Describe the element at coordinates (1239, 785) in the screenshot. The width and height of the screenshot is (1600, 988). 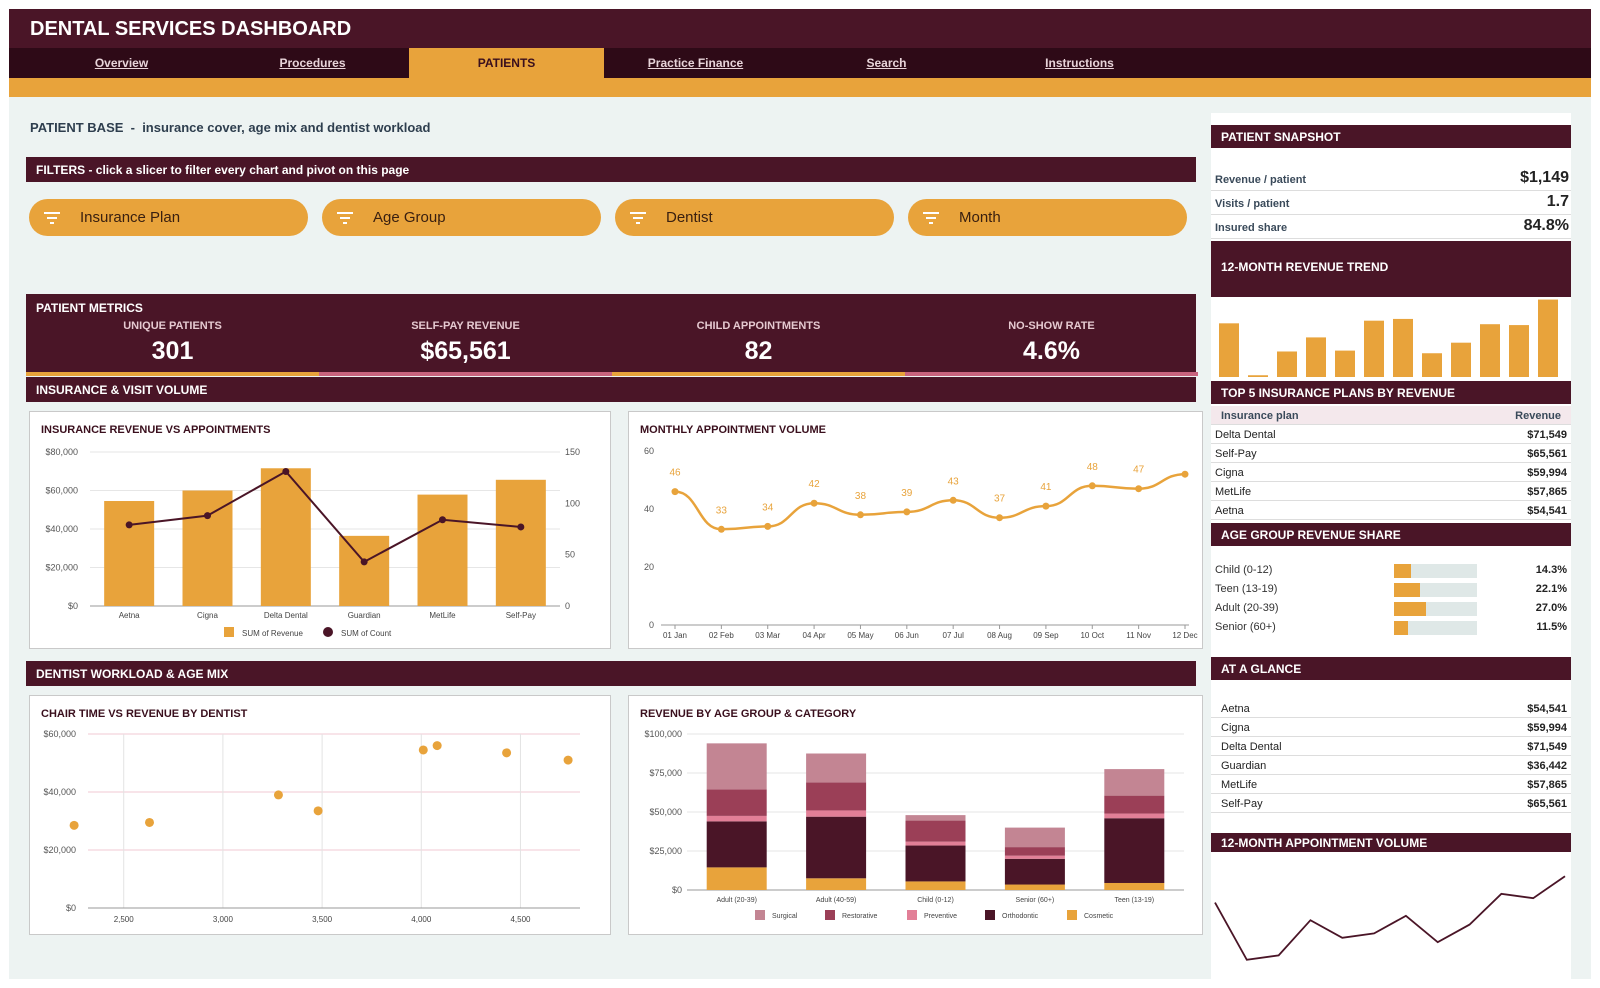
I see `plan-name: MetLife` at that location.